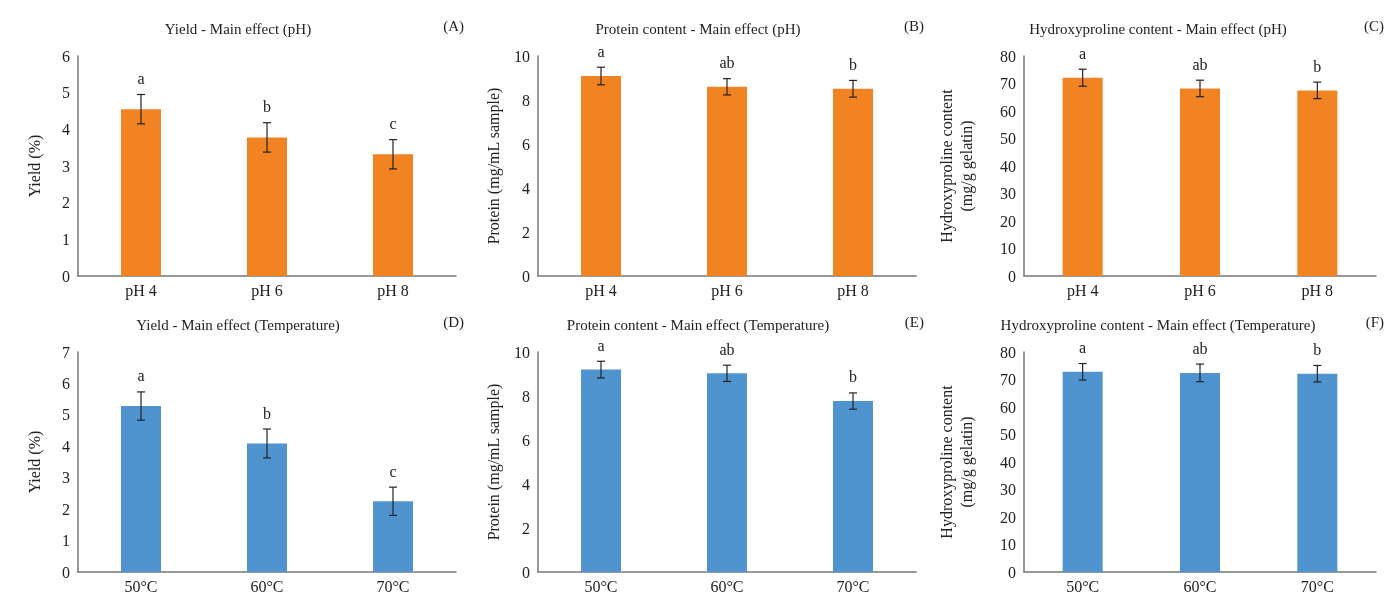  What do you see at coordinates (1158, 325) in the screenshot?
I see `chart-title: Hydroxyproline content - Main effect (Temperature)` at bounding box center [1158, 325].